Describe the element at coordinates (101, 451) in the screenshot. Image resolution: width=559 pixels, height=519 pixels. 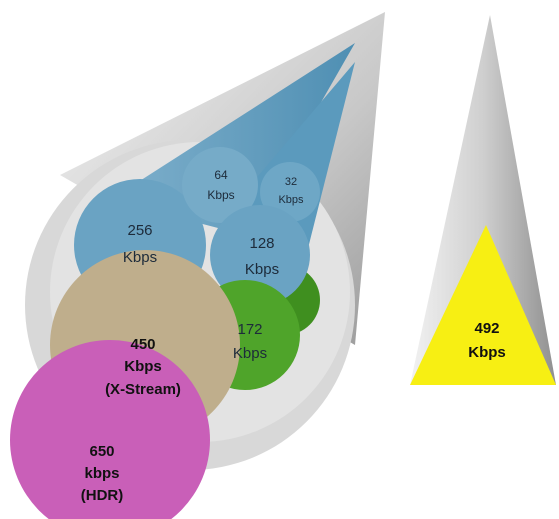
I see `label: 650` at that location.